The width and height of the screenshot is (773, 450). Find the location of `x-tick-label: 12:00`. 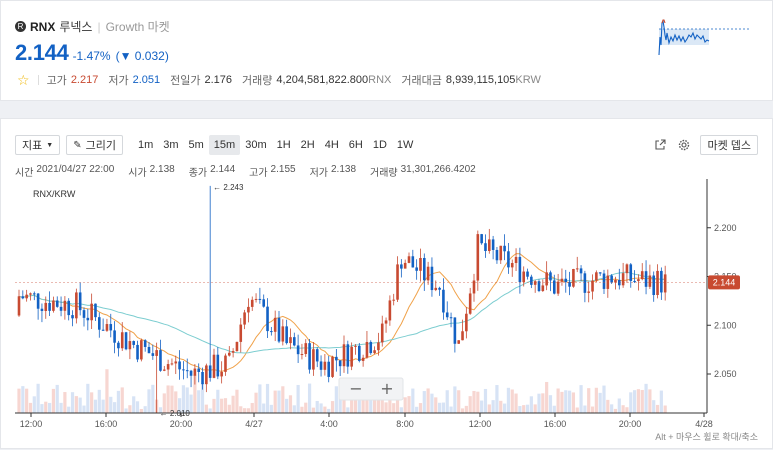

x-tick-label: 12:00 is located at coordinates (480, 424).